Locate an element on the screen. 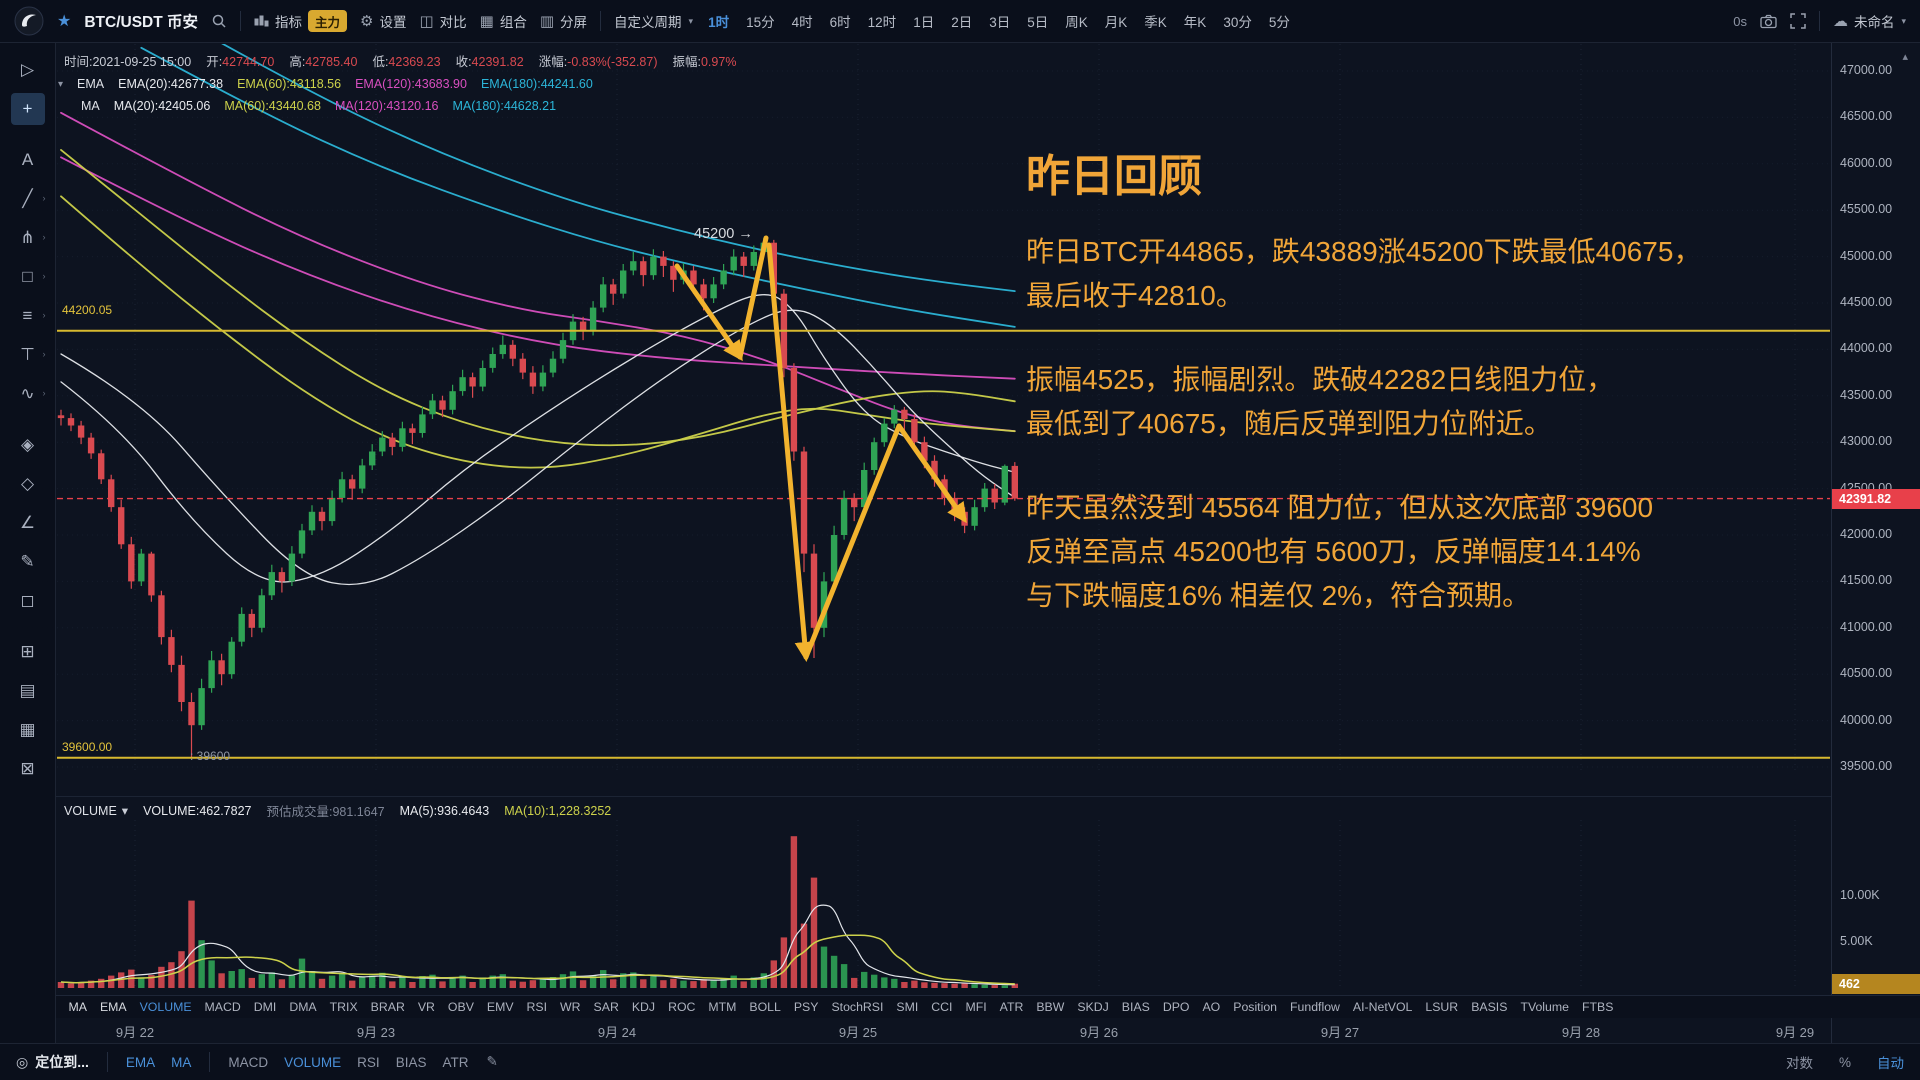 Image resolution: width=1920 pixels, height=1080 pixels. indicator-tab: AI-NetVOL is located at coordinates (1382, 1007).